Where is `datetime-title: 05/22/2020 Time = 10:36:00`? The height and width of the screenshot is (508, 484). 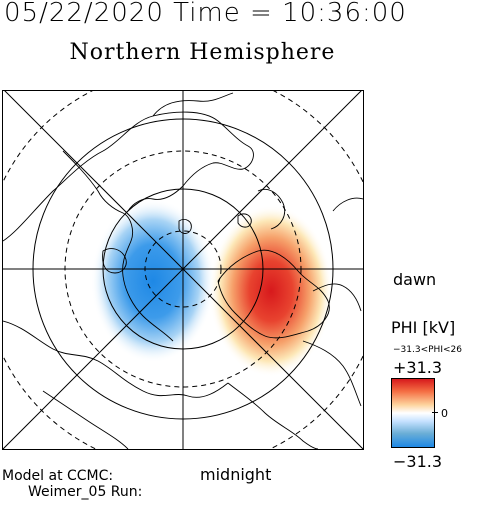
datetime-title: 05/22/2020 Time = 10:36:00 is located at coordinates (205, 14).